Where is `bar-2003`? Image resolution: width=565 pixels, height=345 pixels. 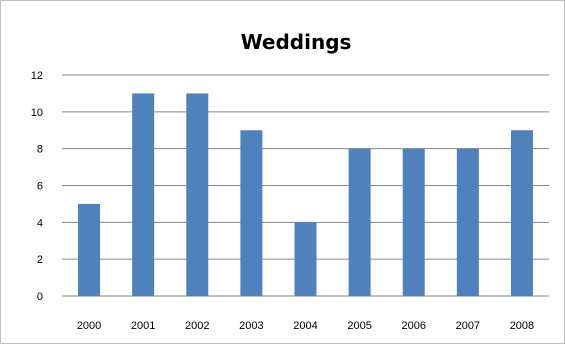 bar-2003 is located at coordinates (251, 213).